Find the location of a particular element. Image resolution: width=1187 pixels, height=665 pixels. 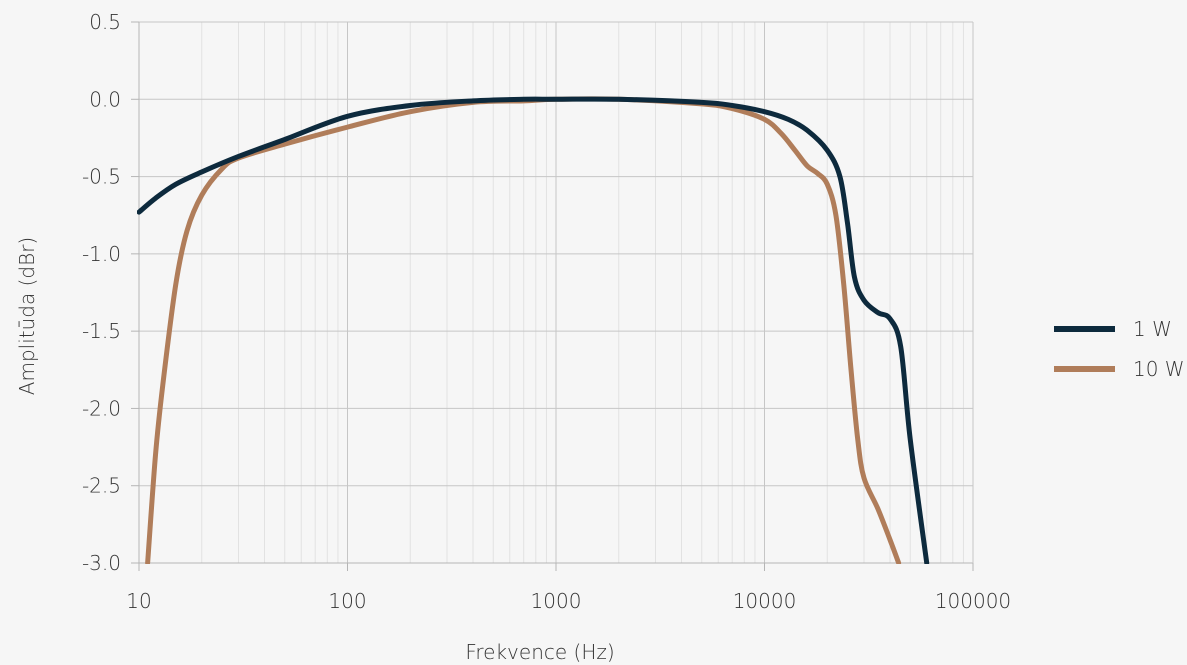

y-axis-title: Amplitūda (dBr) is located at coordinates (27, 316).